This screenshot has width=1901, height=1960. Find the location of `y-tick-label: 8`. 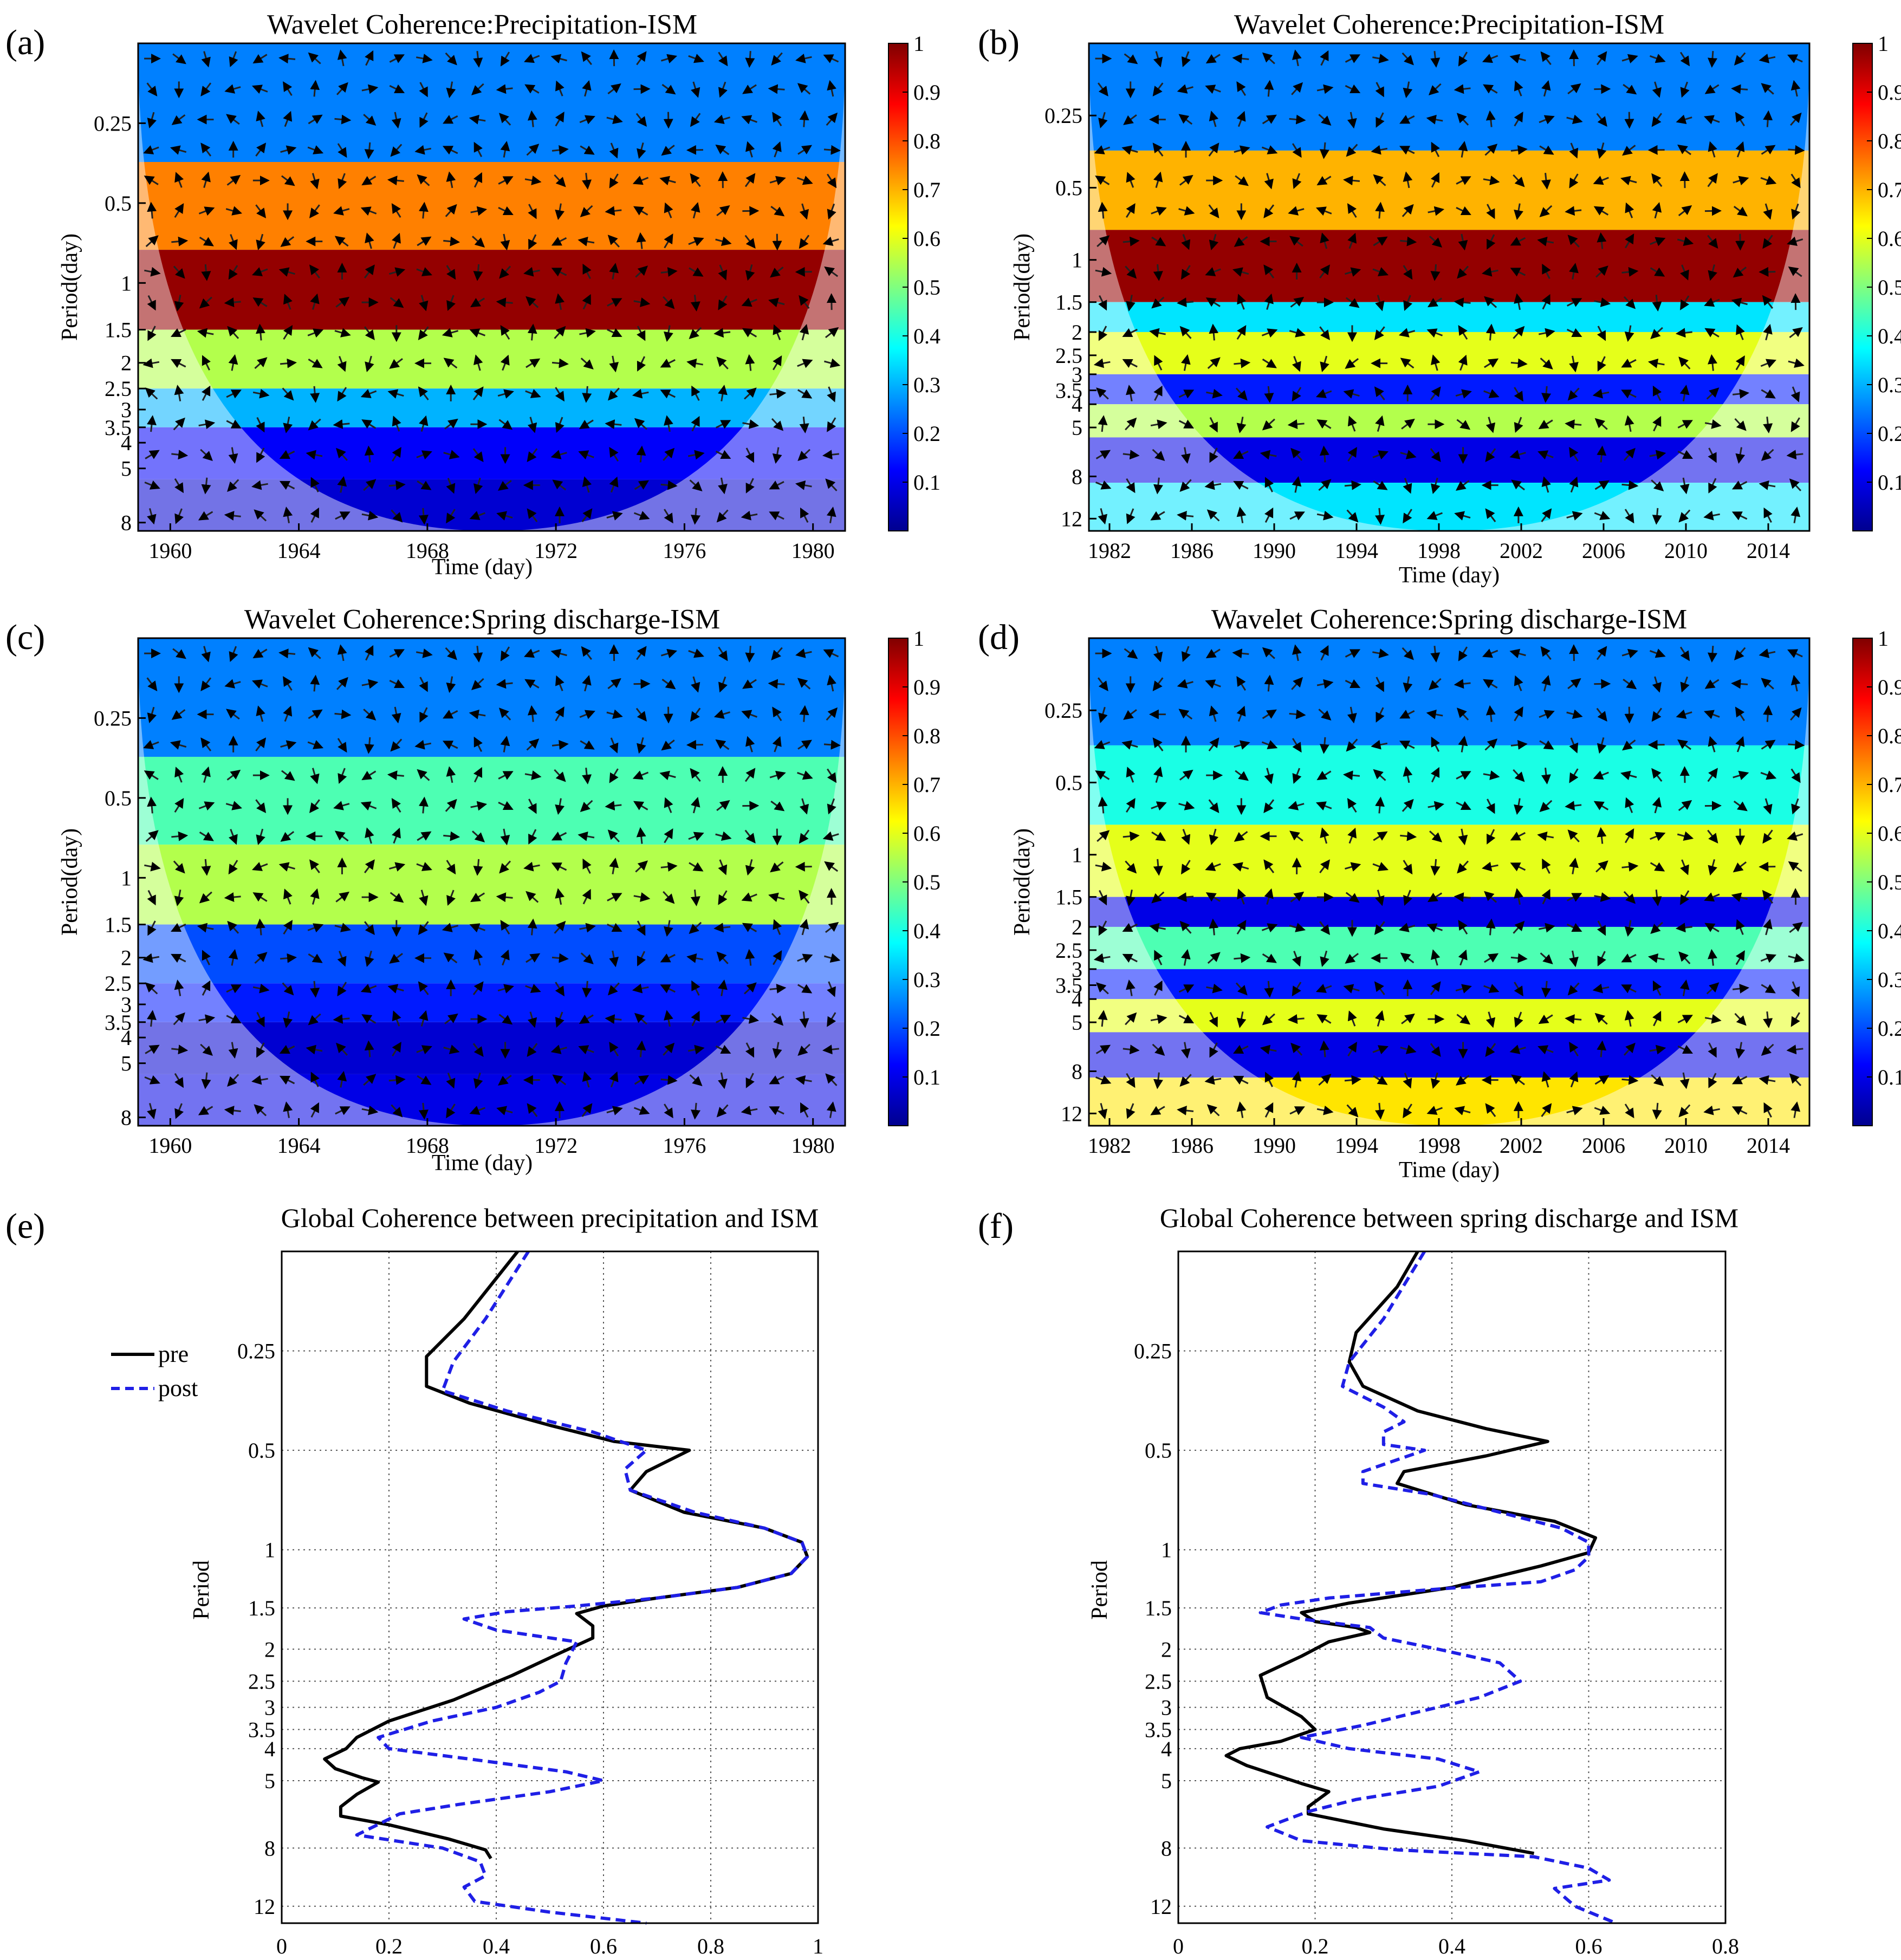

y-tick-label: 8 is located at coordinates (1077, 1071).